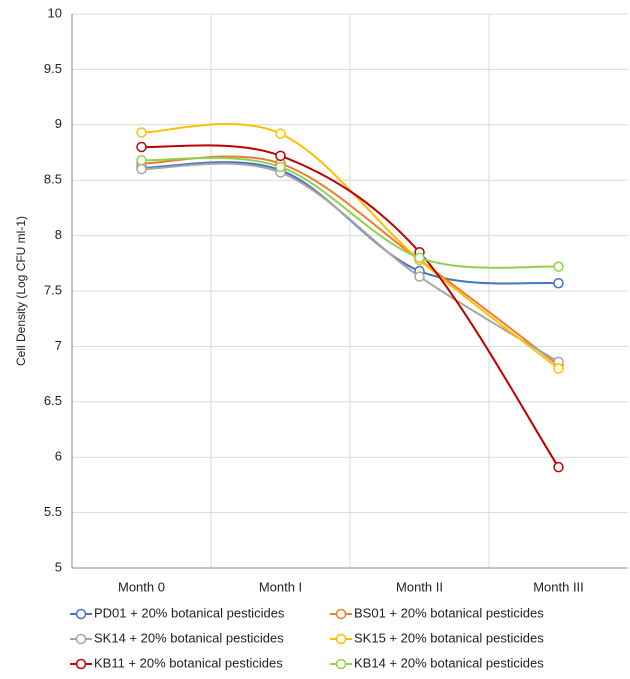 Image resolution: width=630 pixels, height=679 pixels. What do you see at coordinates (58, 456) in the screenshot?
I see `y-tick-label: 6` at bounding box center [58, 456].